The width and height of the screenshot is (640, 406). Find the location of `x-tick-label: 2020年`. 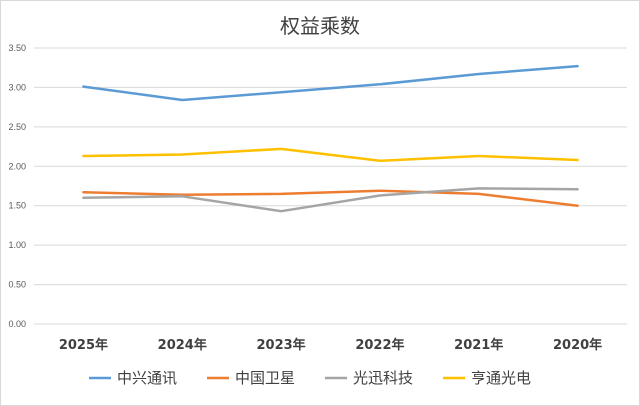

x-tick-label: 2020年 is located at coordinates (577, 345).